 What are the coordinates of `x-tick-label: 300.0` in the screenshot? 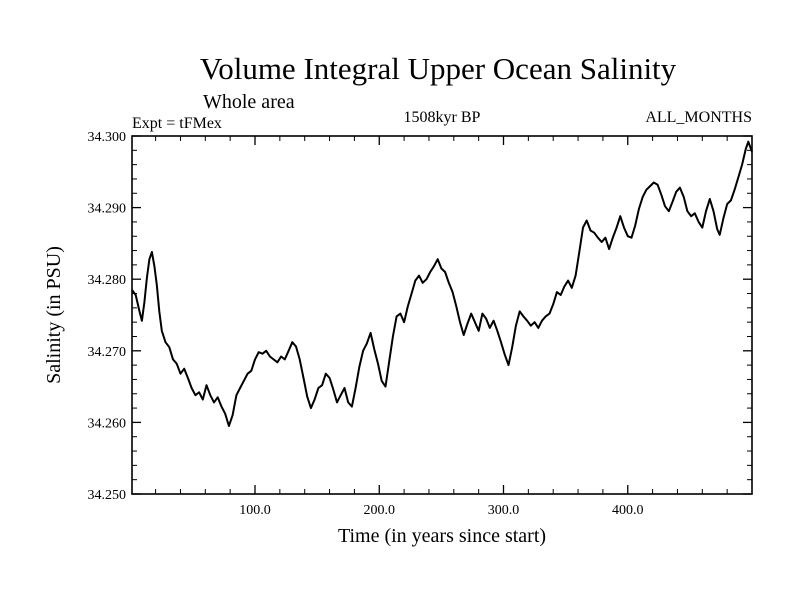 It's located at (504, 510).